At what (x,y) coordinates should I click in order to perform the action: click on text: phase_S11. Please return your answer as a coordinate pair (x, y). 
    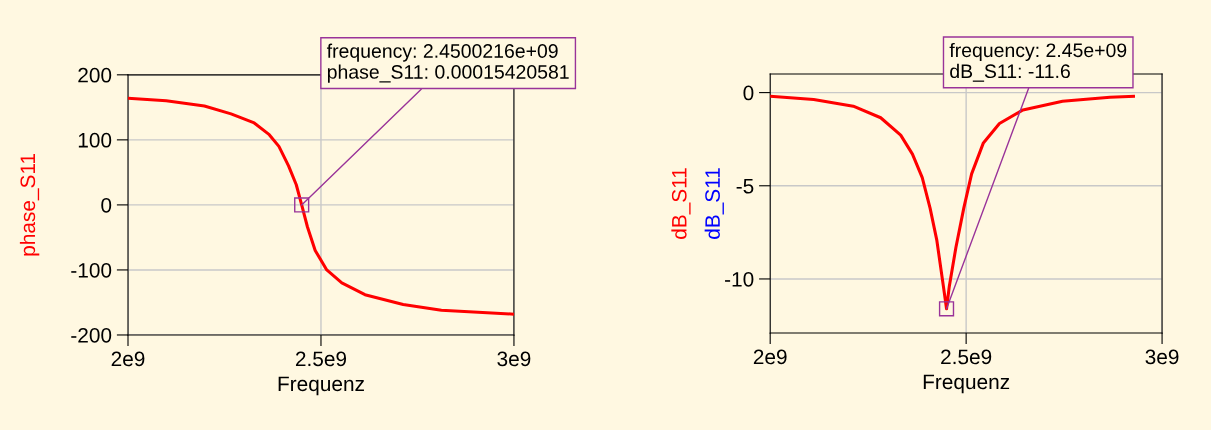
    Looking at the image, I should click on (29, 204).